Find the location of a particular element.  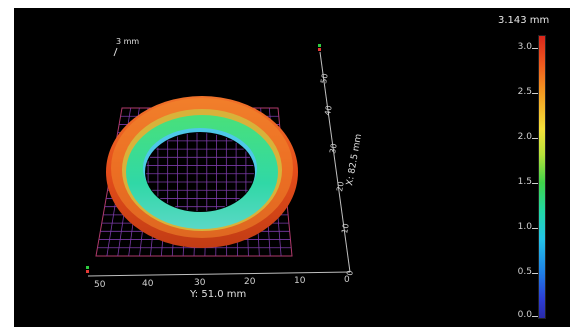

y-tick: 0 is located at coordinates (347, 280).